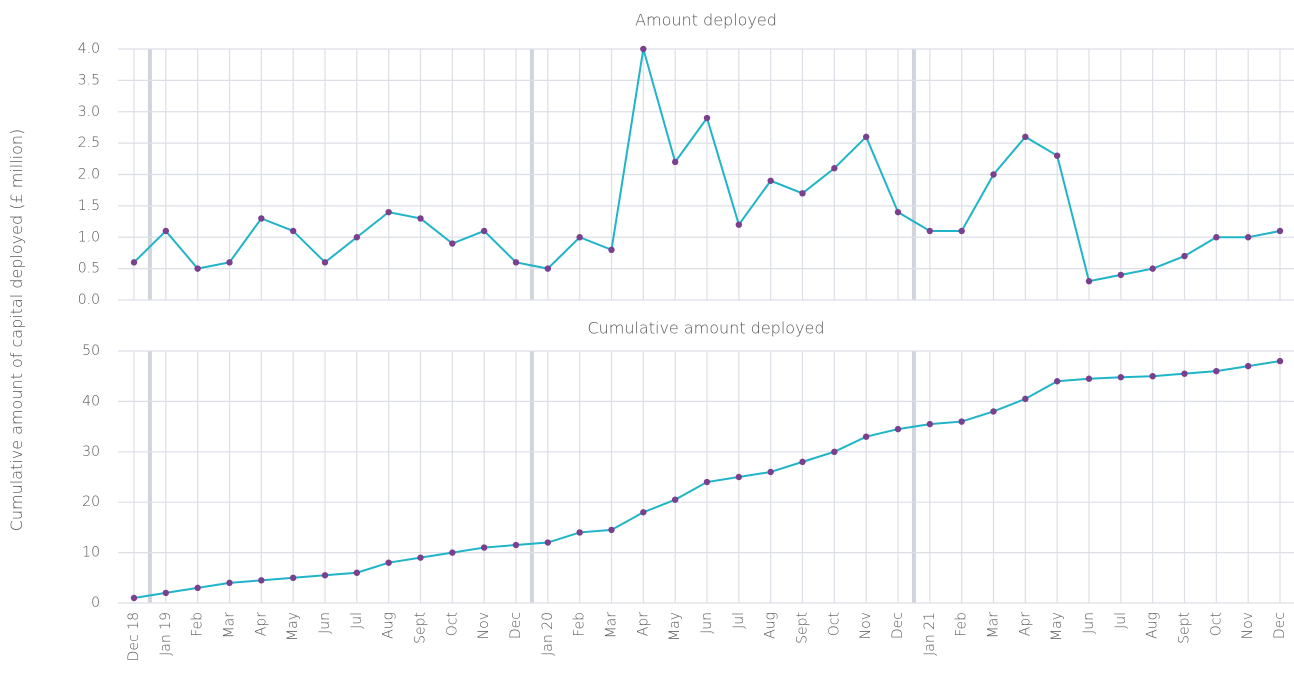 The width and height of the screenshot is (1294, 677). Describe the element at coordinates (91, 351) in the screenshot. I see `y-tick-label: 50` at that location.